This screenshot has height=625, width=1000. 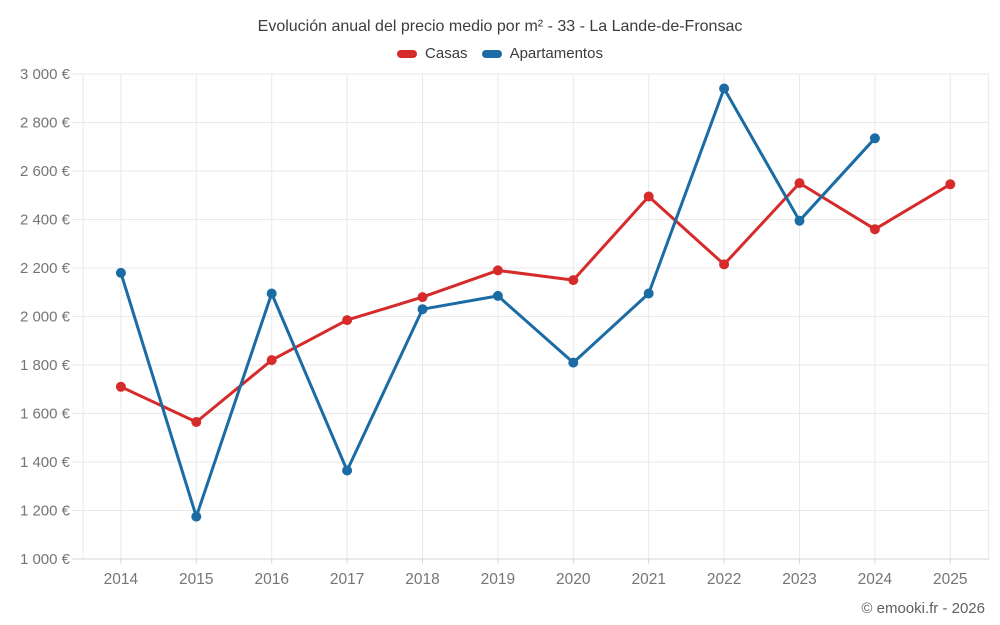 I want to click on x-axis-tick-label: 2014, so click(x=121, y=579).